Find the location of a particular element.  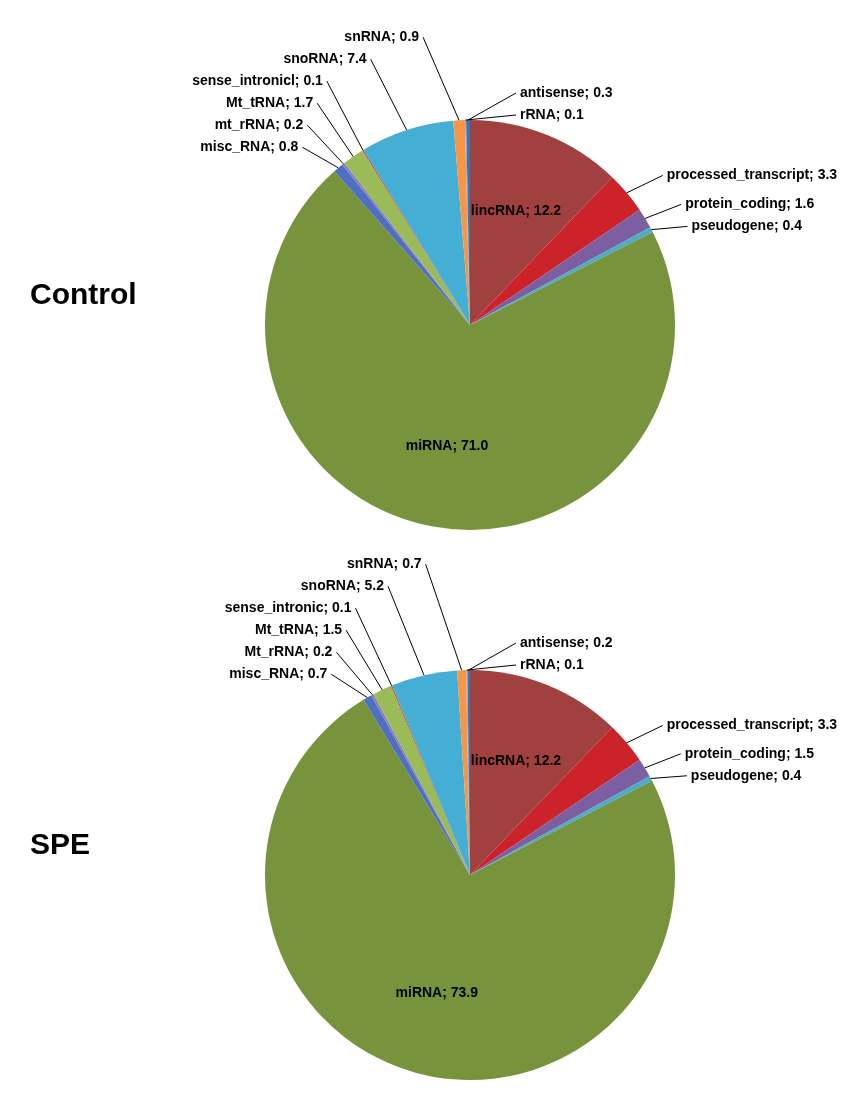

slice-label: sense_intronic; 0.1 is located at coordinates (288, 607).